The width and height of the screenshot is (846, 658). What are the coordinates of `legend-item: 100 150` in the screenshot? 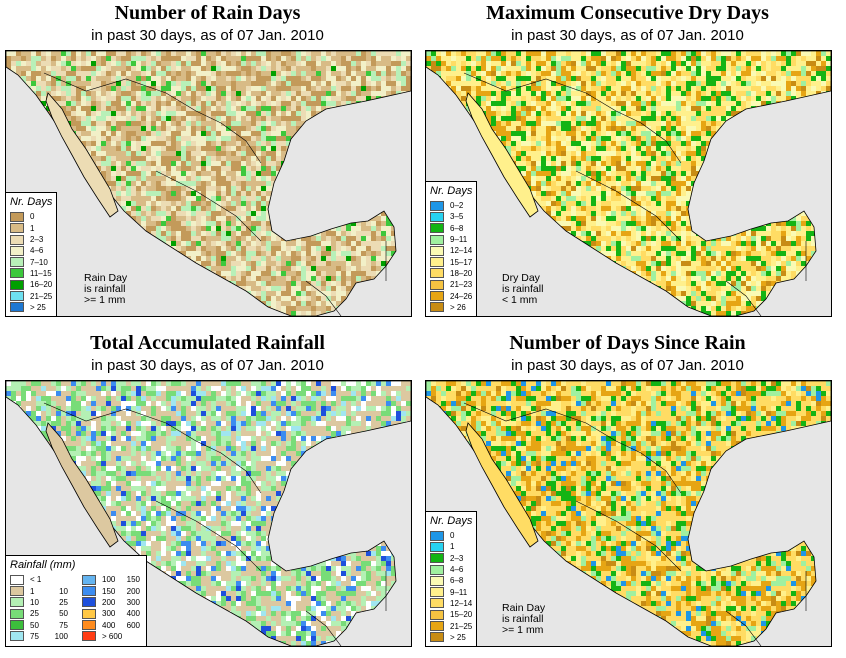 It's located at (111, 579).